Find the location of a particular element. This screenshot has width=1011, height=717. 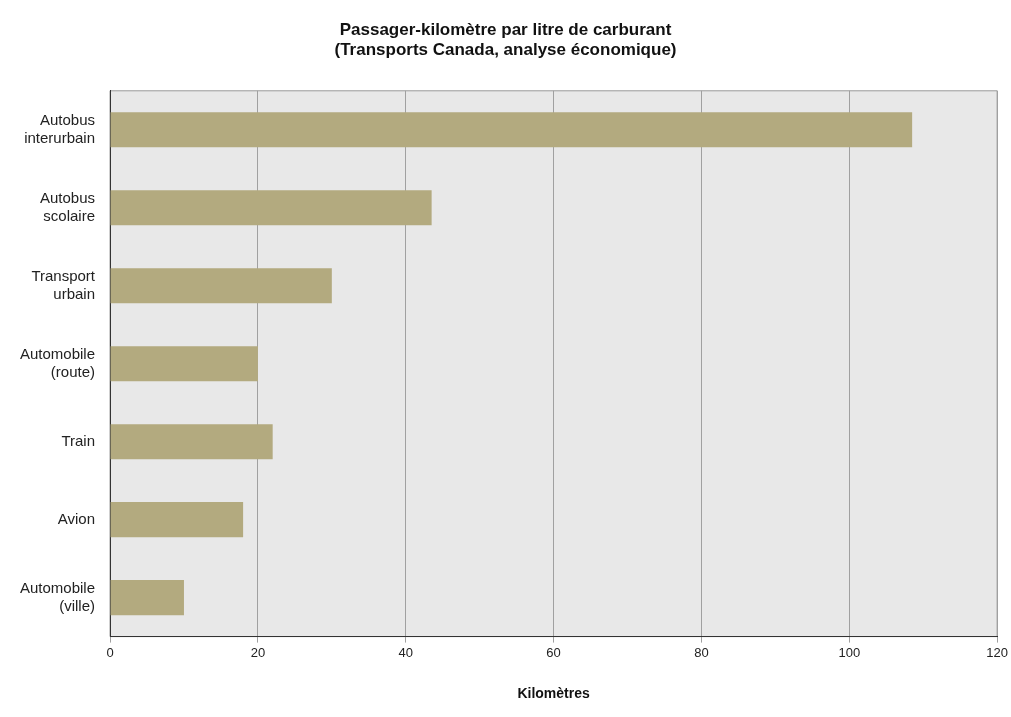

x-tick-label: 40 is located at coordinates (405, 652).